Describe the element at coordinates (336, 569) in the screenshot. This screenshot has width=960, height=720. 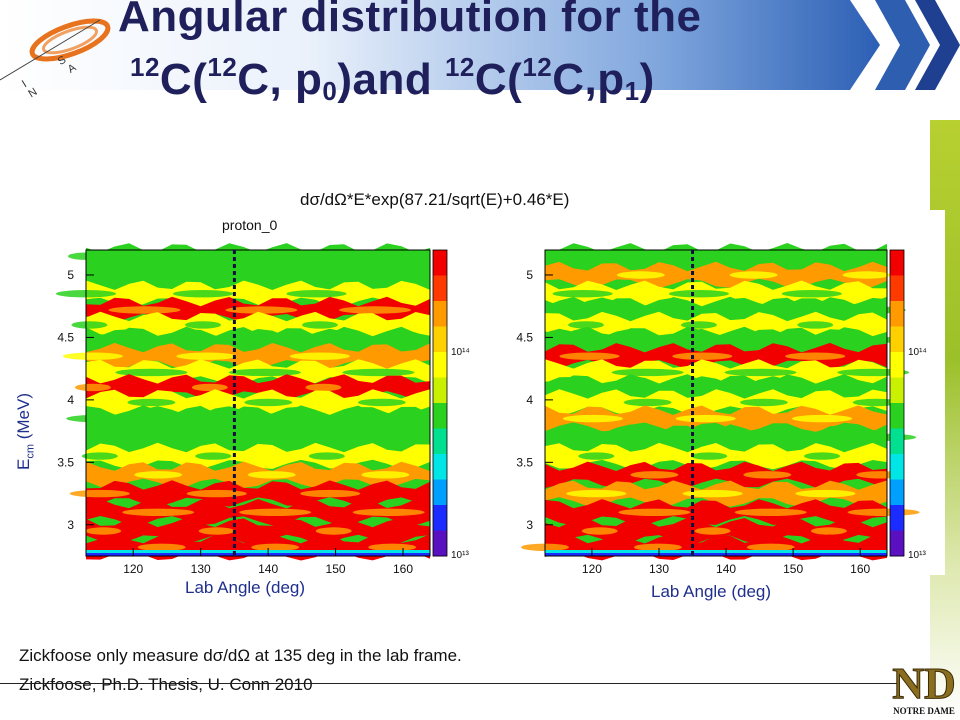
I see `x-tick-label: 150` at that location.